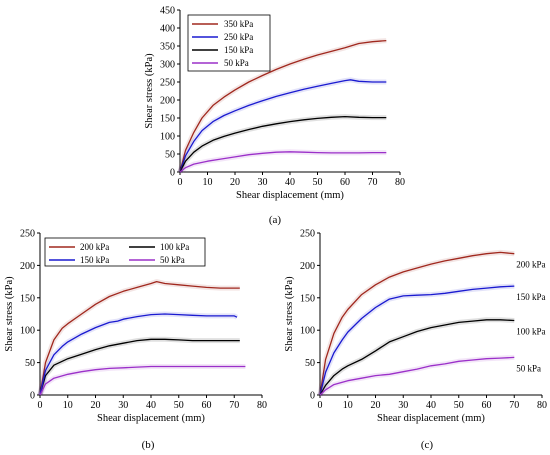  Describe the element at coordinates (238, 37) in the screenshot. I see `legend-entry: 250 kPa` at that location.